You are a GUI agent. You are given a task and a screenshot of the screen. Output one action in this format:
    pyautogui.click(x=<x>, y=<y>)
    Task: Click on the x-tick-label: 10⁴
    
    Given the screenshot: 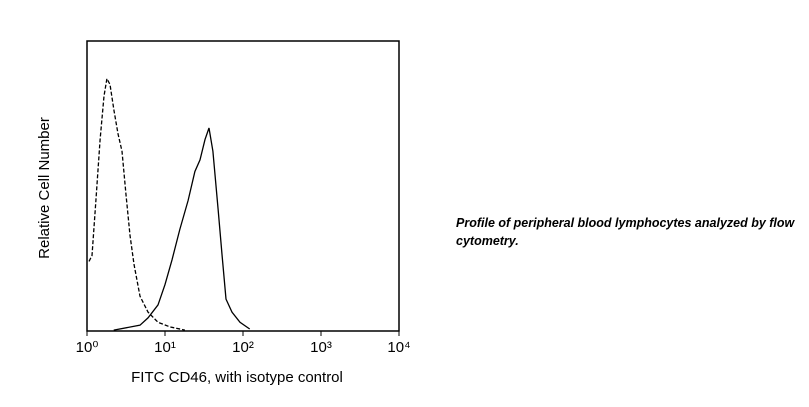 What is the action you would take?
    pyautogui.click(x=398, y=347)
    